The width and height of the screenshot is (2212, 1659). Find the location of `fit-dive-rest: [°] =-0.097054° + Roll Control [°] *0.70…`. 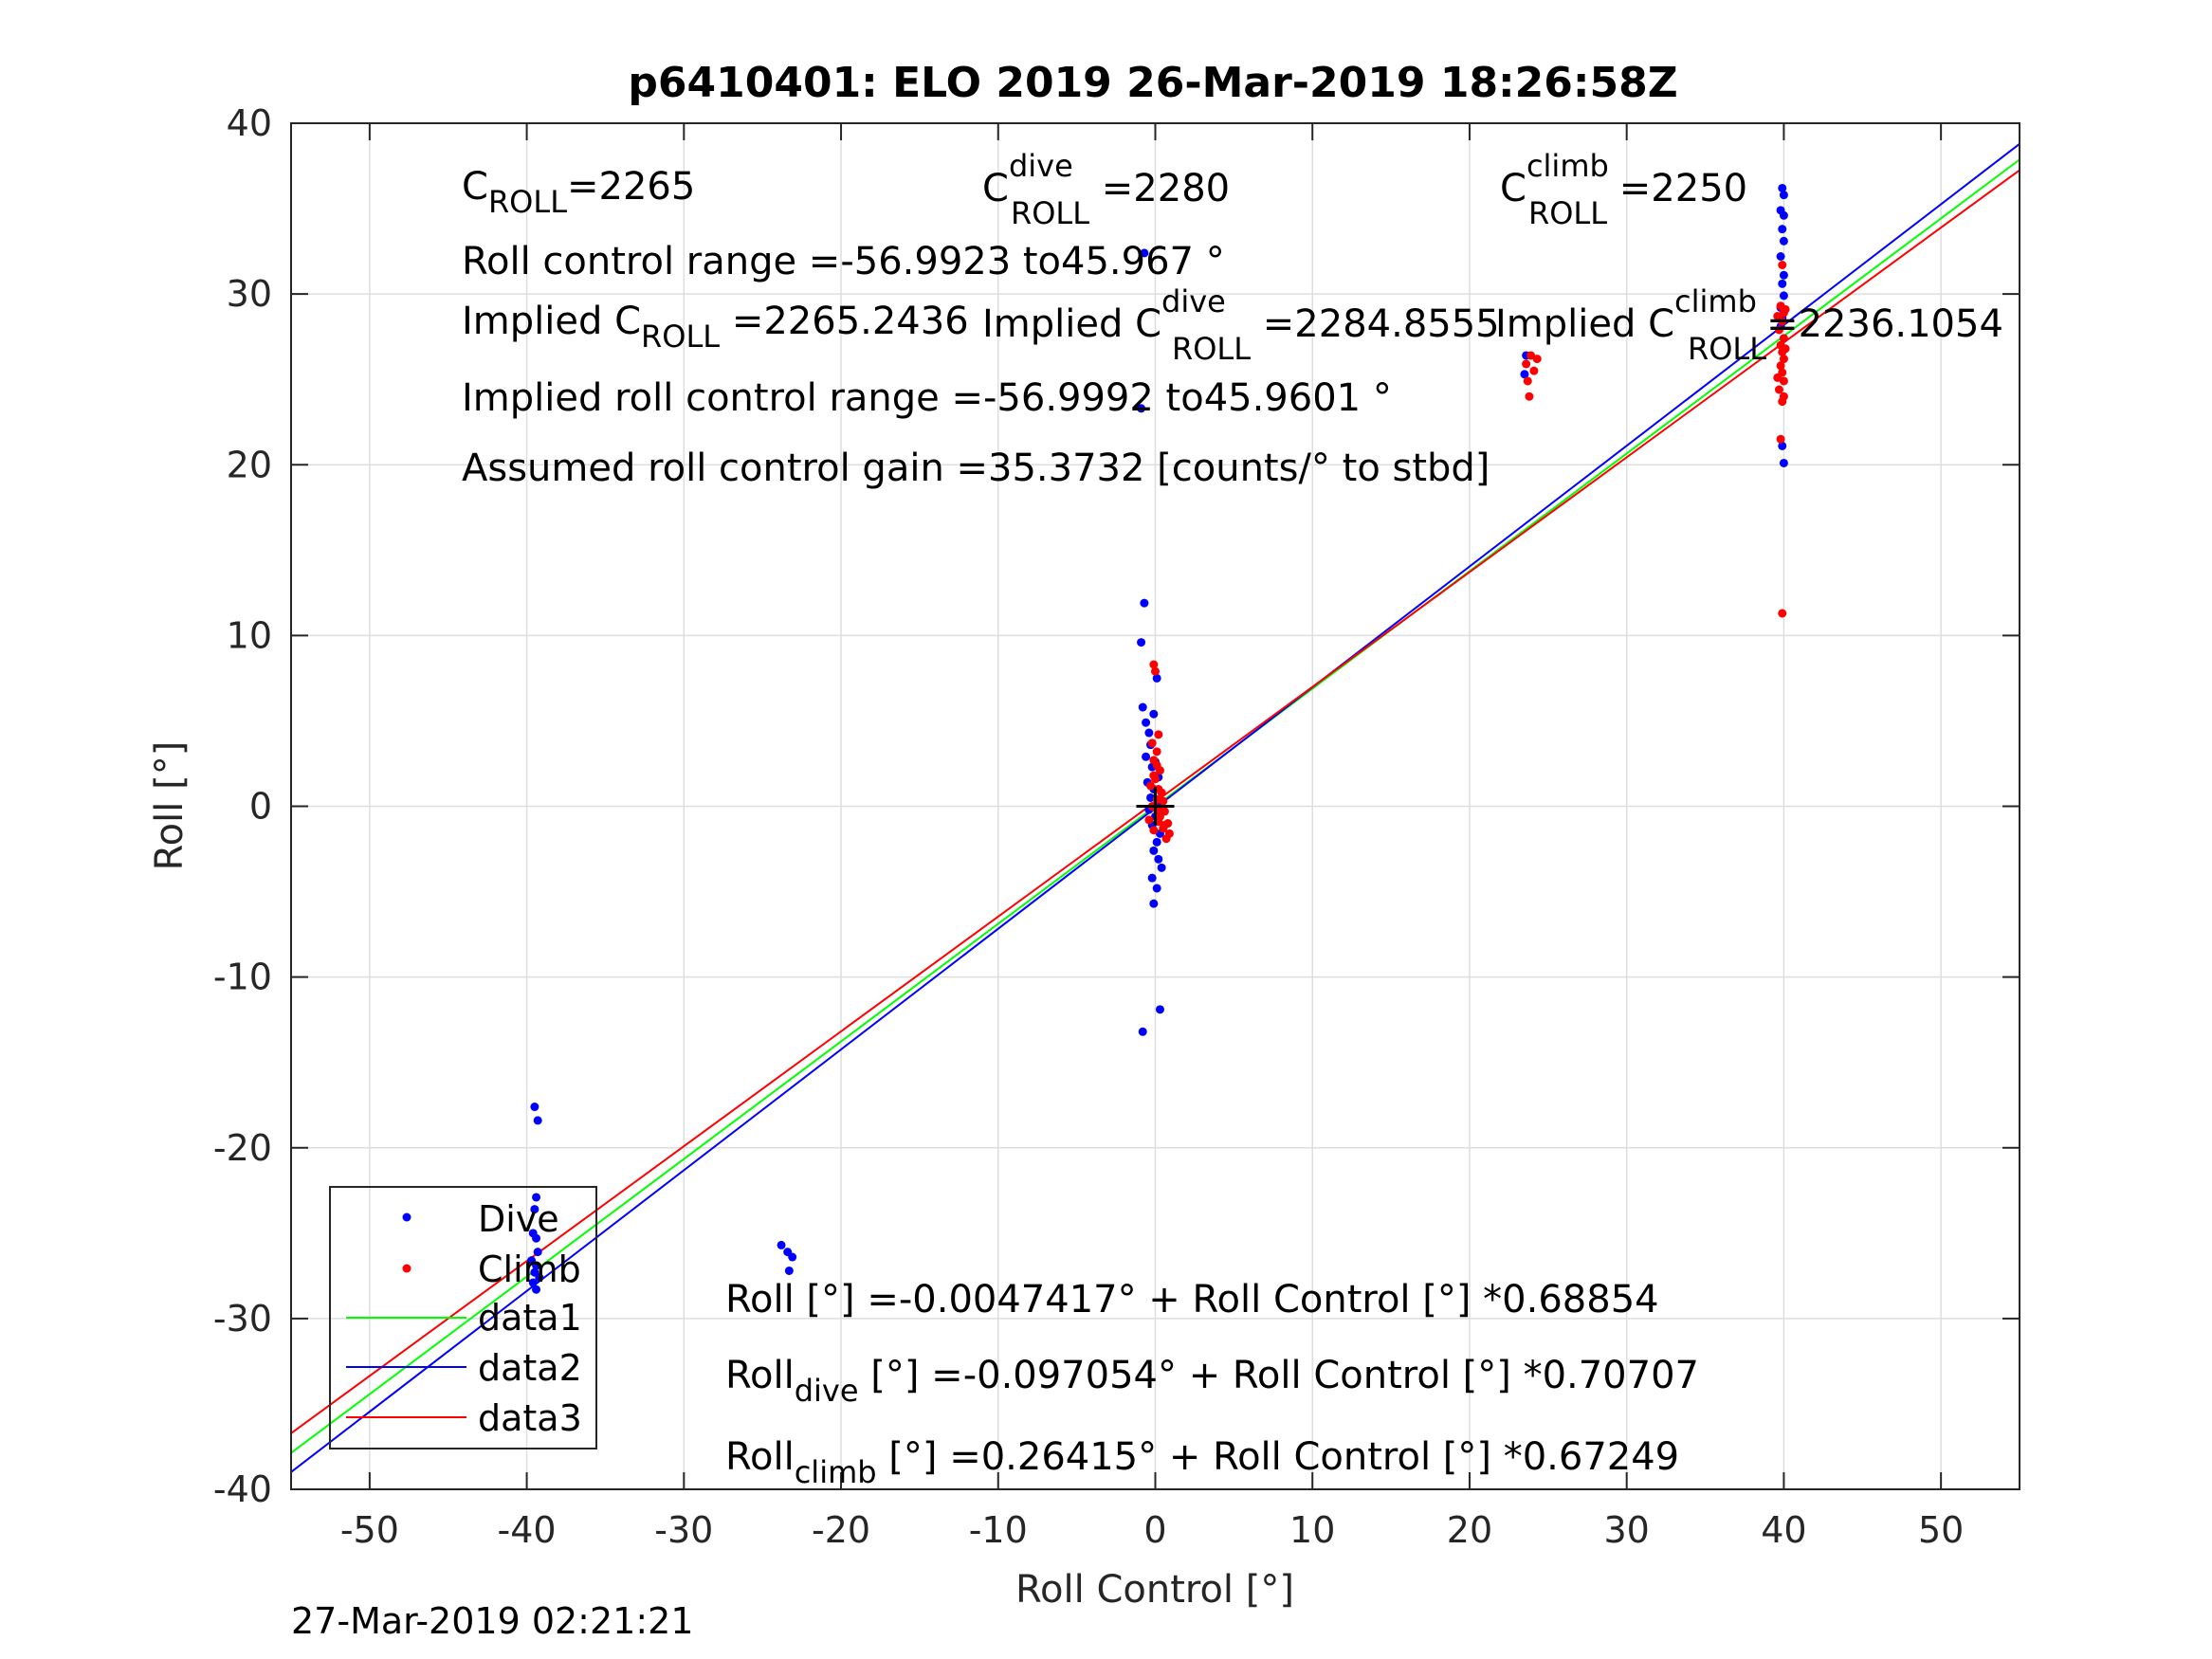

fit-dive-rest: [°] =-0.097054° + Roll Control [°] *0.70… is located at coordinates (1279, 1375).